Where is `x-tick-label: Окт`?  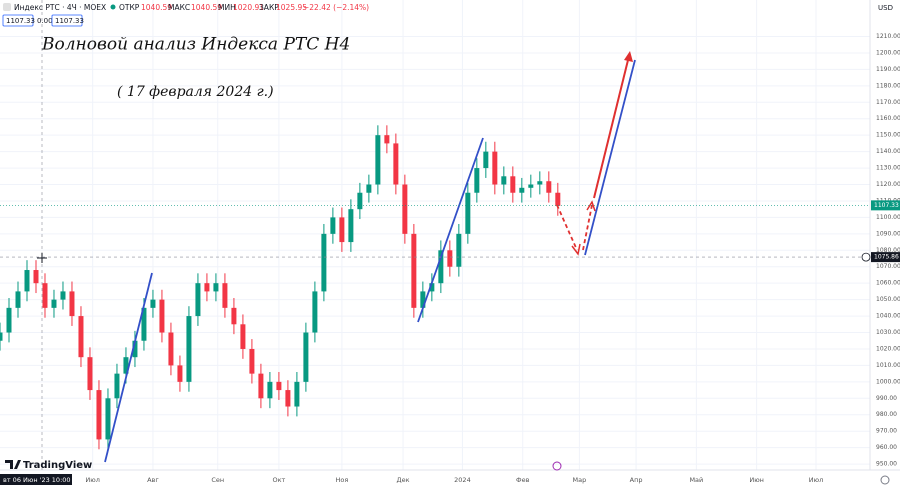 x-tick-label: Окт is located at coordinates (278, 480).